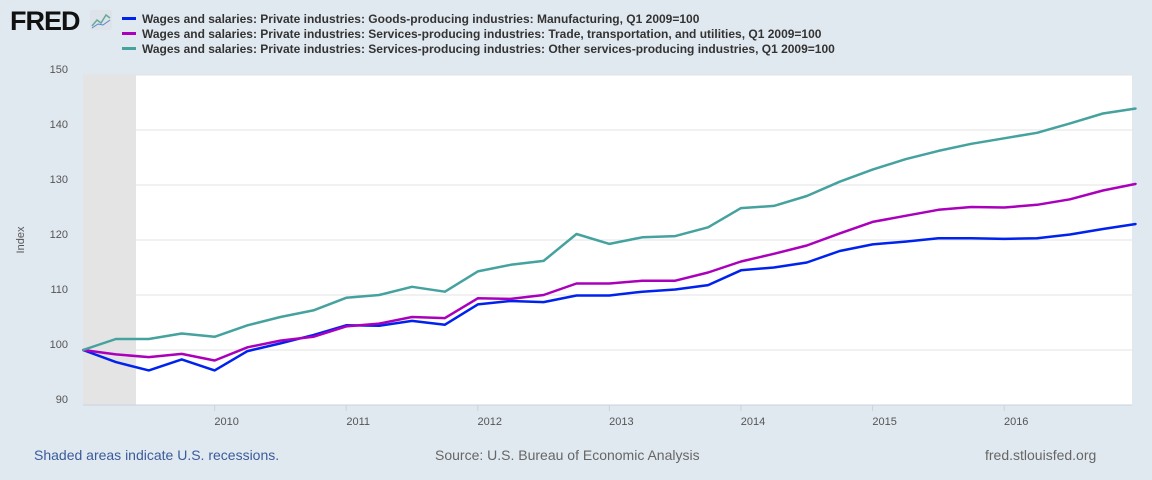 This screenshot has height=480, width=1152. Describe the element at coordinates (567, 455) in the screenshot. I see `source-note: Source: U.S. Bureau of Economic Analysis` at that location.